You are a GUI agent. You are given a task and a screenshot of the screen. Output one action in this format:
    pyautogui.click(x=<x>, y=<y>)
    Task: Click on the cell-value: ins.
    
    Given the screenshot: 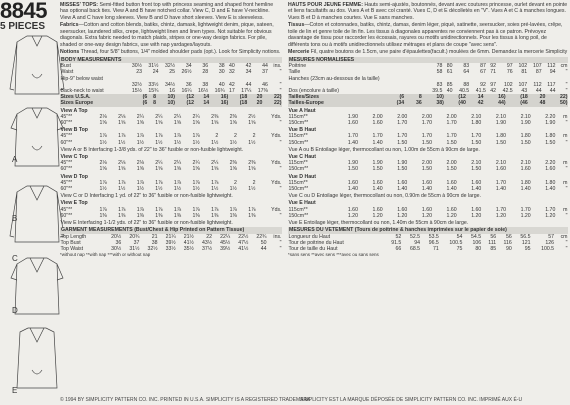 What is the action you would take?
    pyautogui.click(x=277, y=66)
    